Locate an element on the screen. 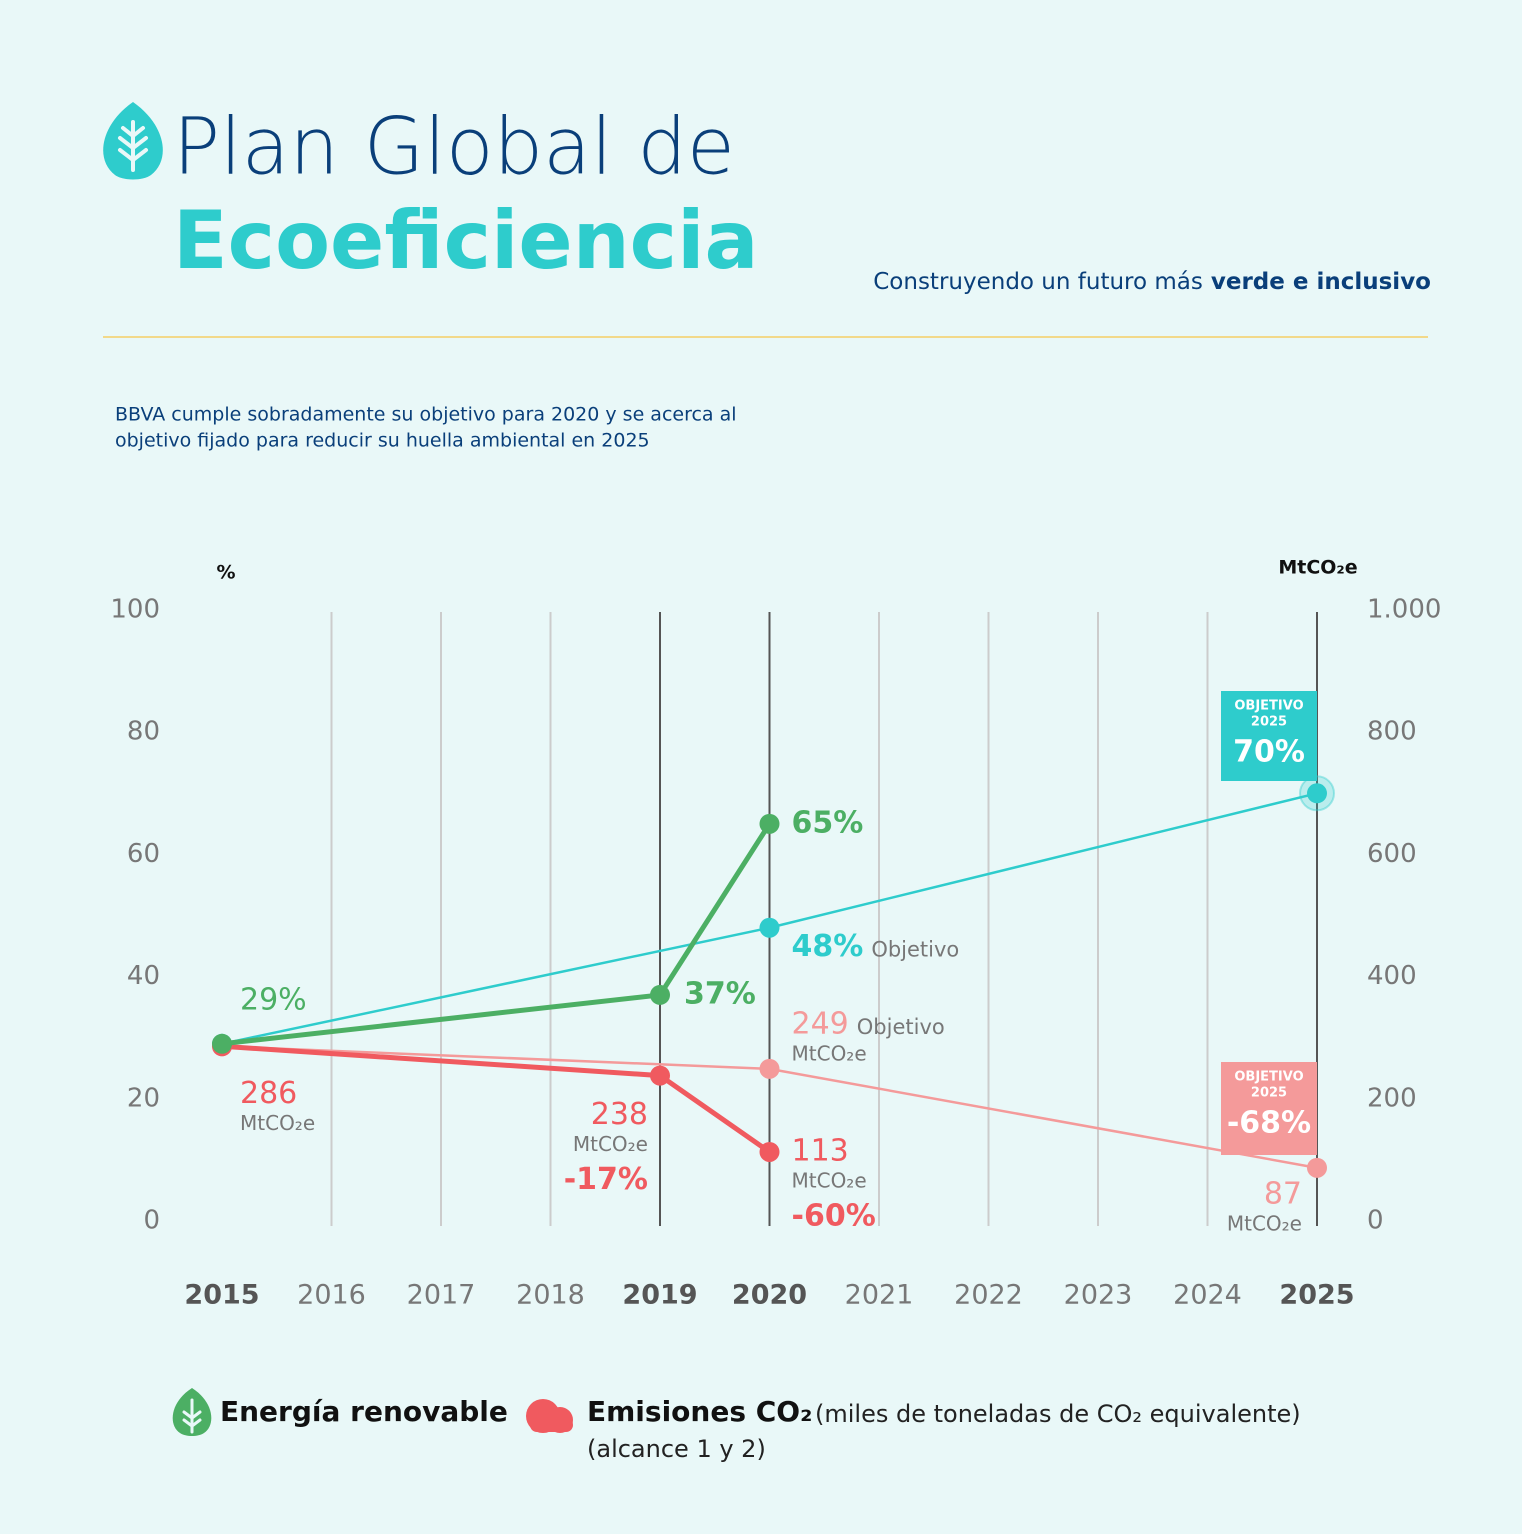  y2-tick-label: 600 is located at coordinates (1392, 854).